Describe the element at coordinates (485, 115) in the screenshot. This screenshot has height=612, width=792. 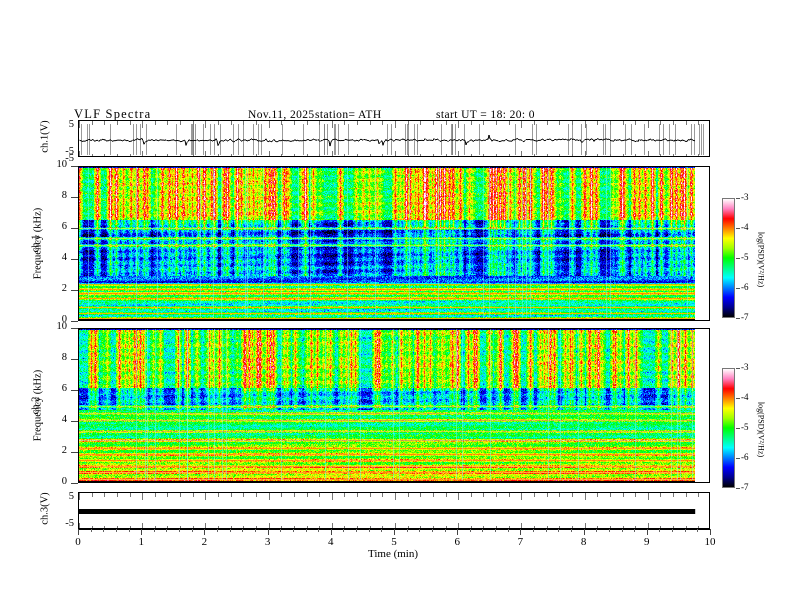
I see `header-start-ut: start UT = 18: 20: 0` at that location.